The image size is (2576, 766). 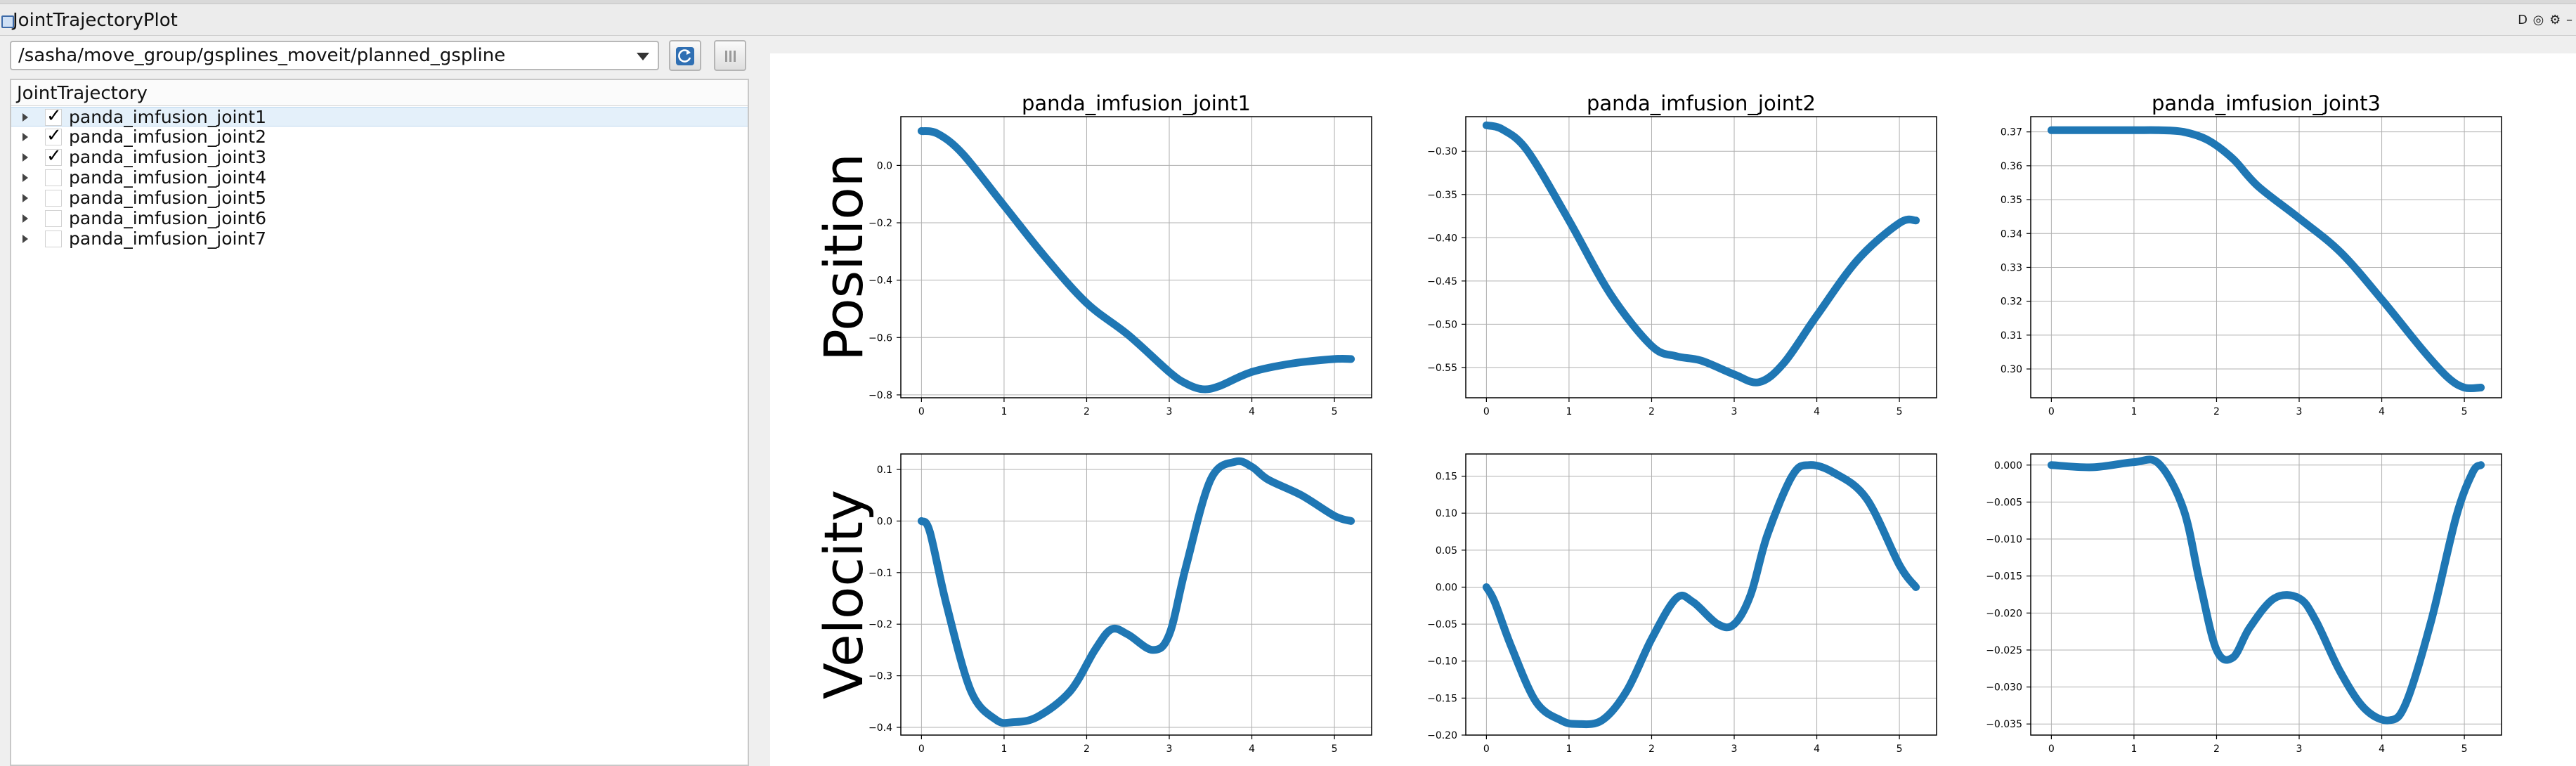 I want to click on chart-4: 0 1 2 3 4 5 −0.4 −0.3 −0.2 −0.1 0.0 0.1 Velocity, so click(x=1092, y=604).